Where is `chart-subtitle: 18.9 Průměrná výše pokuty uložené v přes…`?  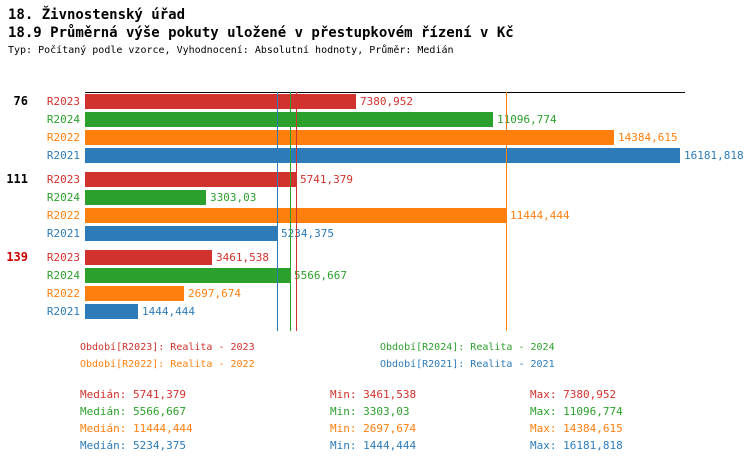 chart-subtitle: 18.9 Průměrná výše pokuty uložené v přes… is located at coordinates (261, 33).